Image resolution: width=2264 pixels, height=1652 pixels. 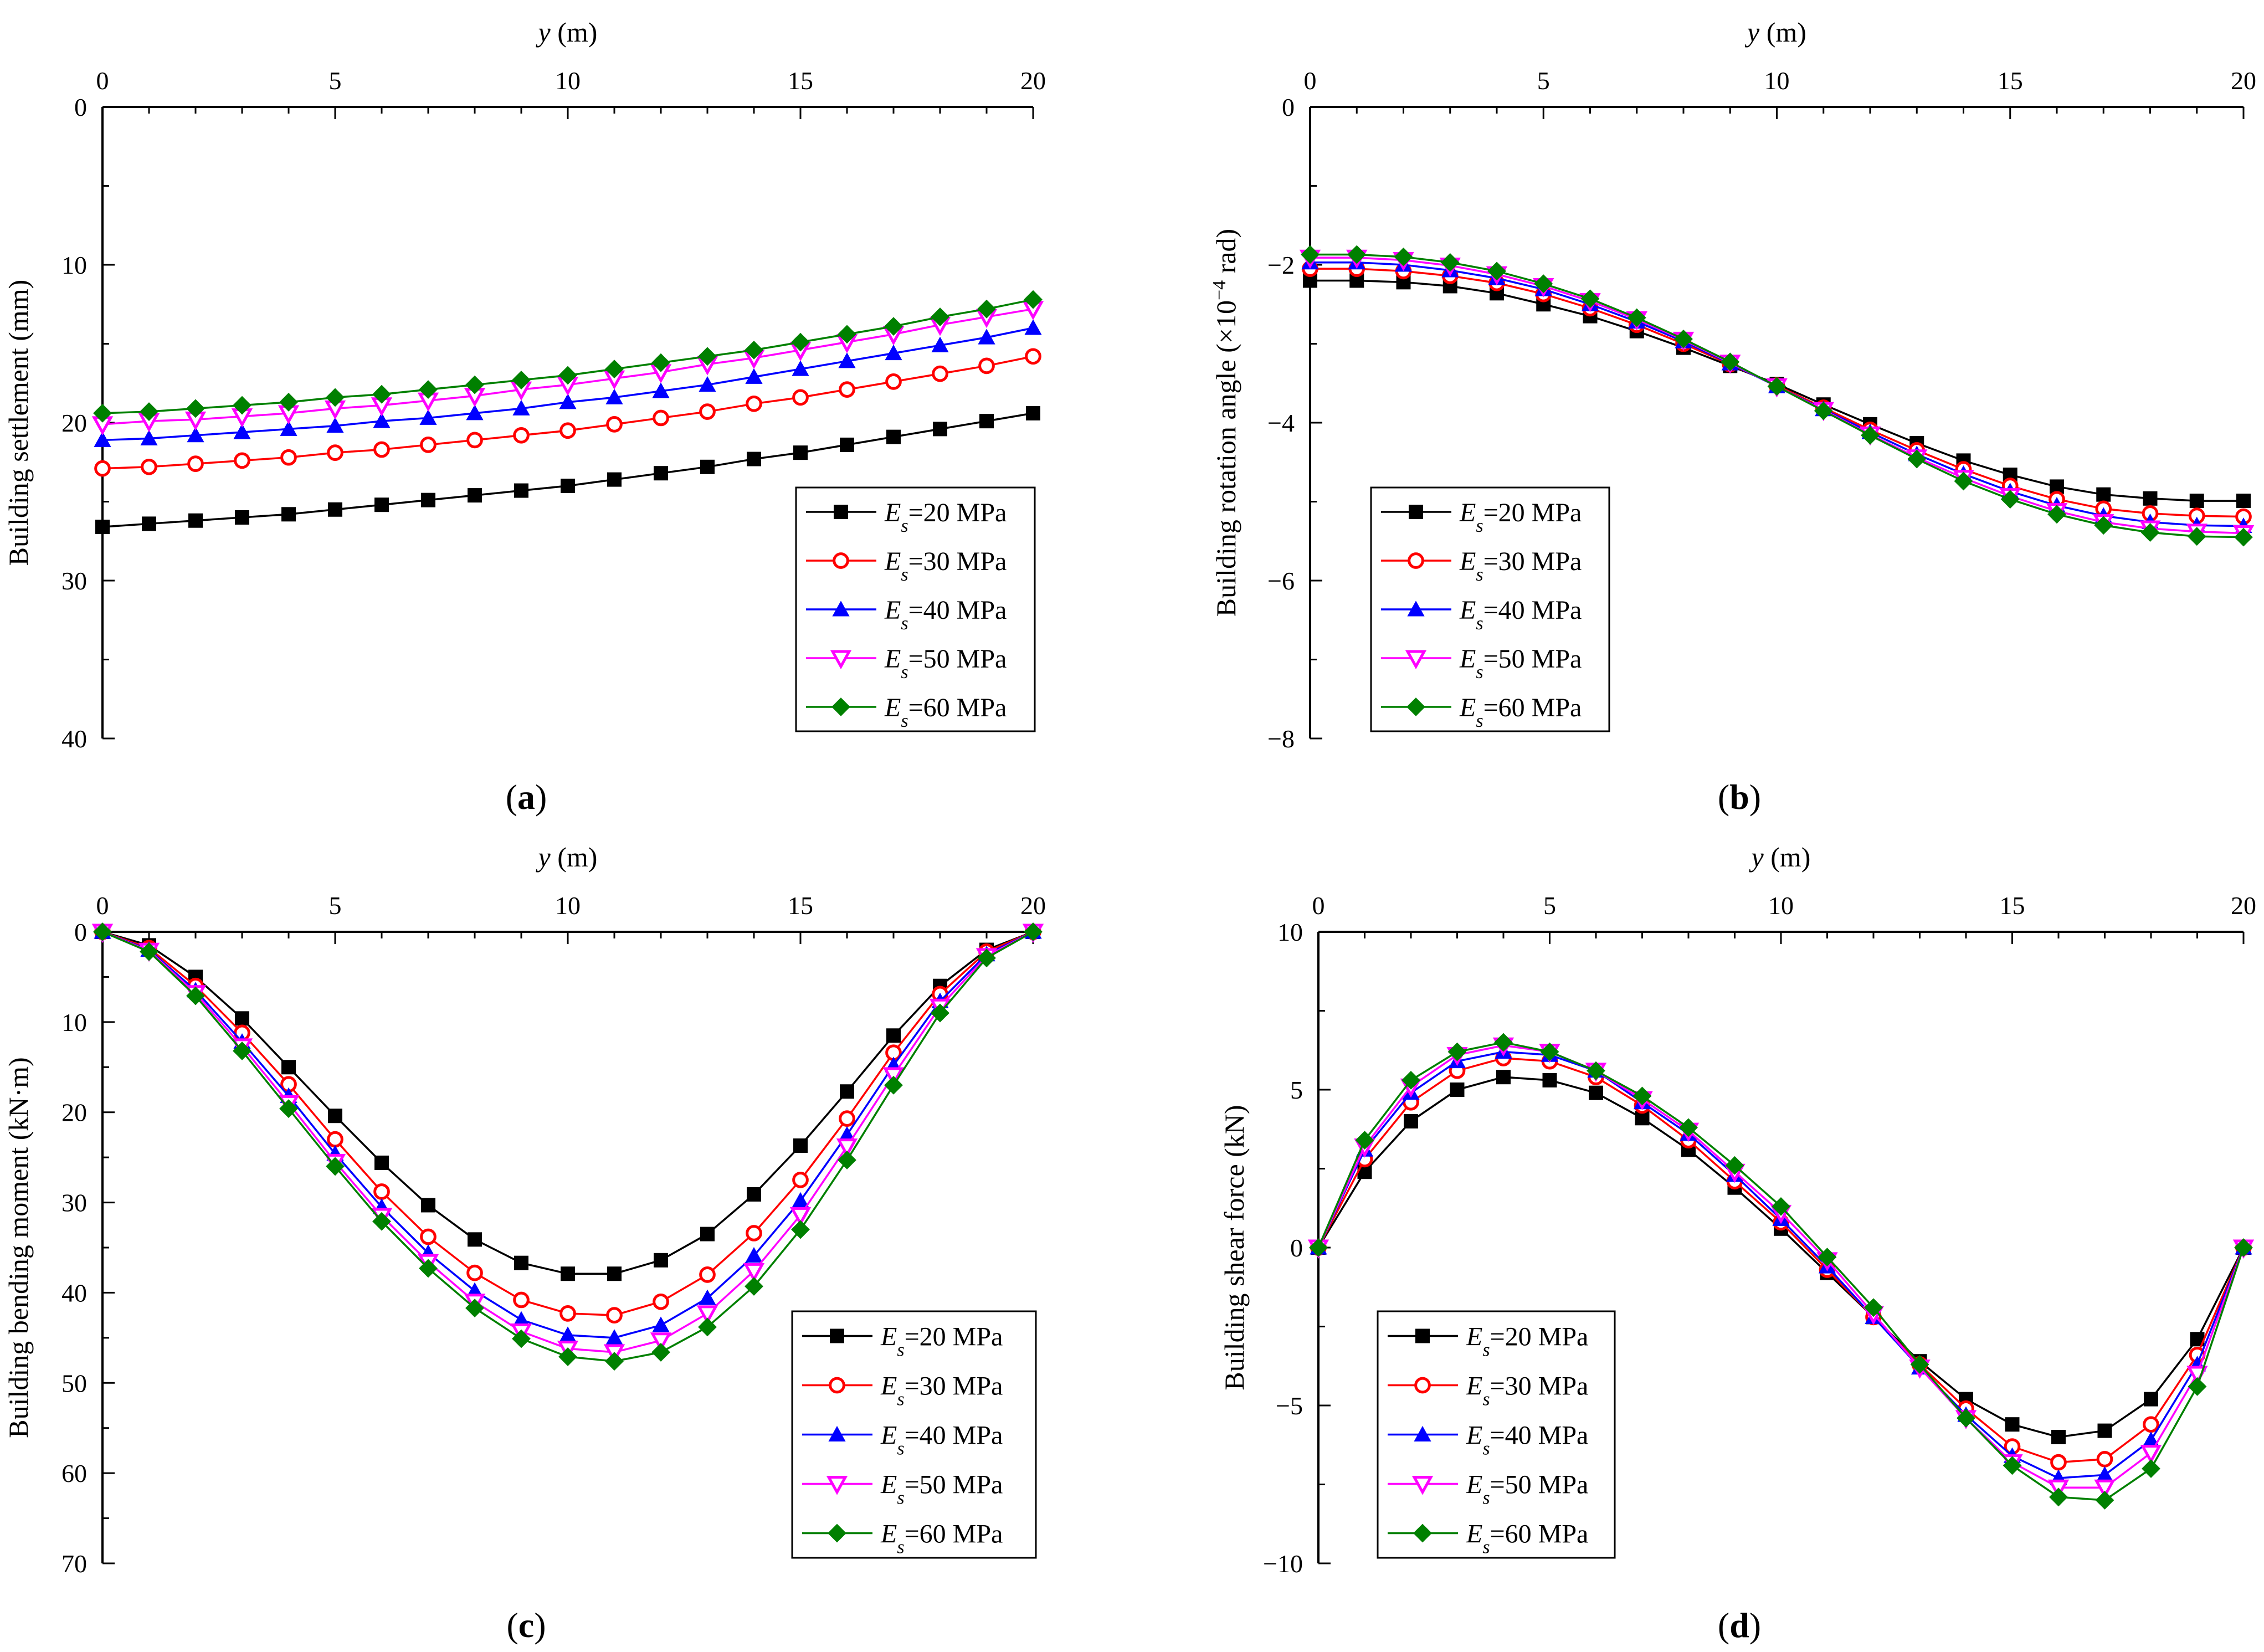 What do you see at coordinates (1289, 1406) in the screenshot?
I see `y-tick-label: −5` at bounding box center [1289, 1406].